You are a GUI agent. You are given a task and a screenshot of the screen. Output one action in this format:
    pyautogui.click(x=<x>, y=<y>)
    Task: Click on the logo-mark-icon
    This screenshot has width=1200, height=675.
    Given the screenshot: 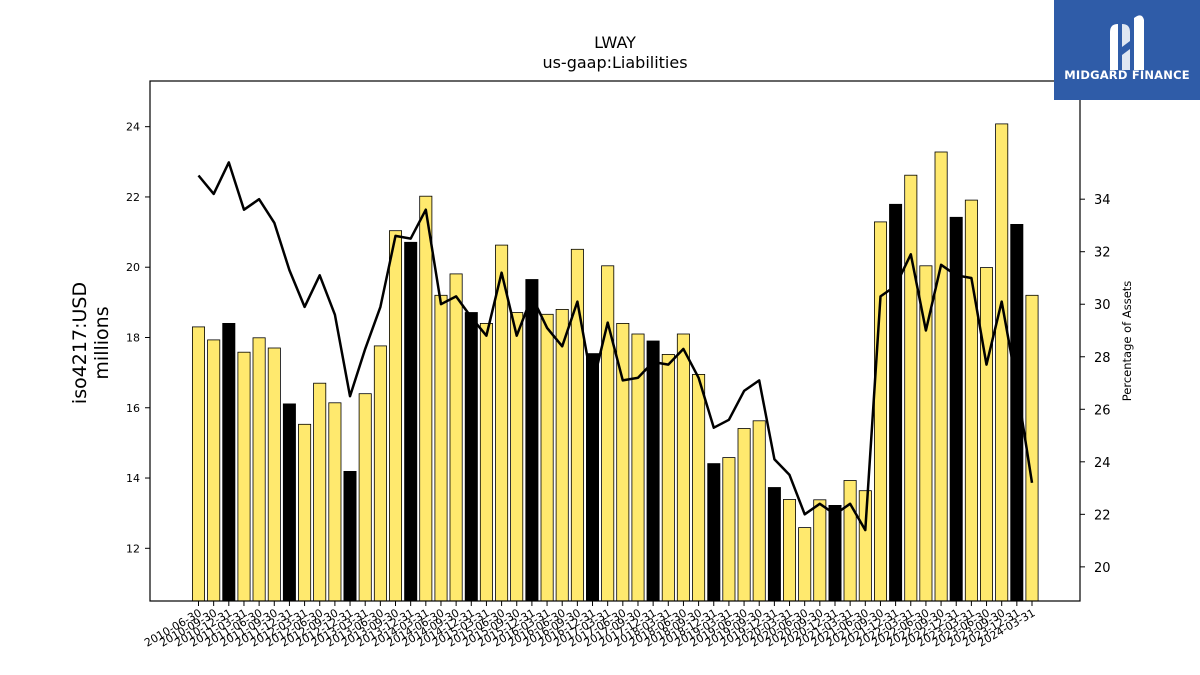 What is the action you would take?
    pyautogui.click(x=1127, y=42)
    